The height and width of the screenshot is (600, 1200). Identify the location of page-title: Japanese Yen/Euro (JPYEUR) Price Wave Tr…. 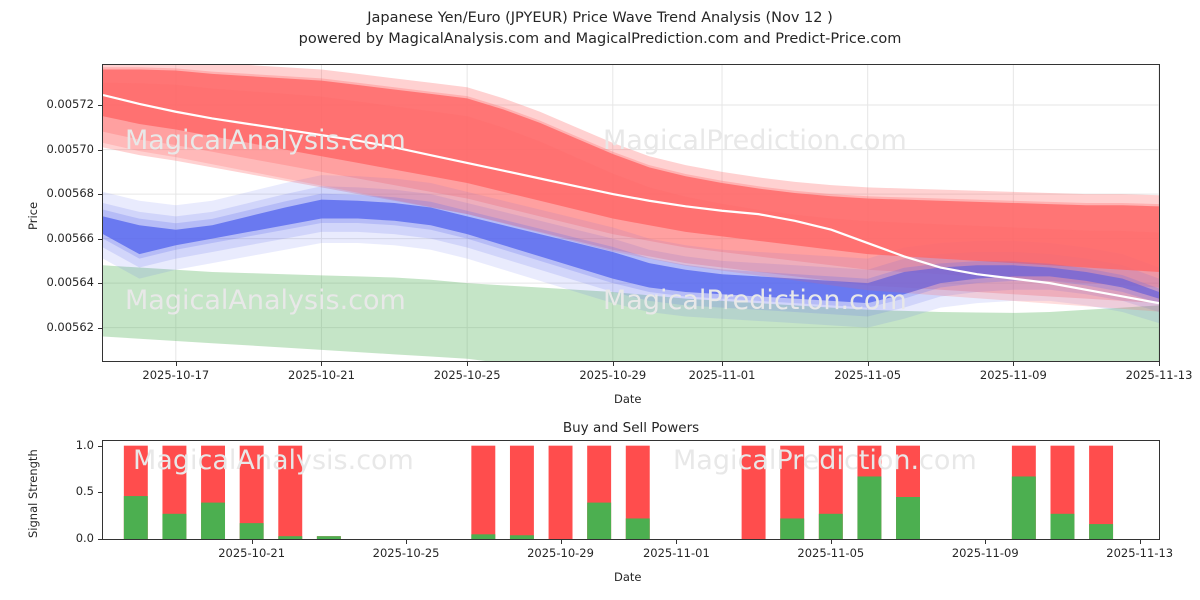
(600, 18).